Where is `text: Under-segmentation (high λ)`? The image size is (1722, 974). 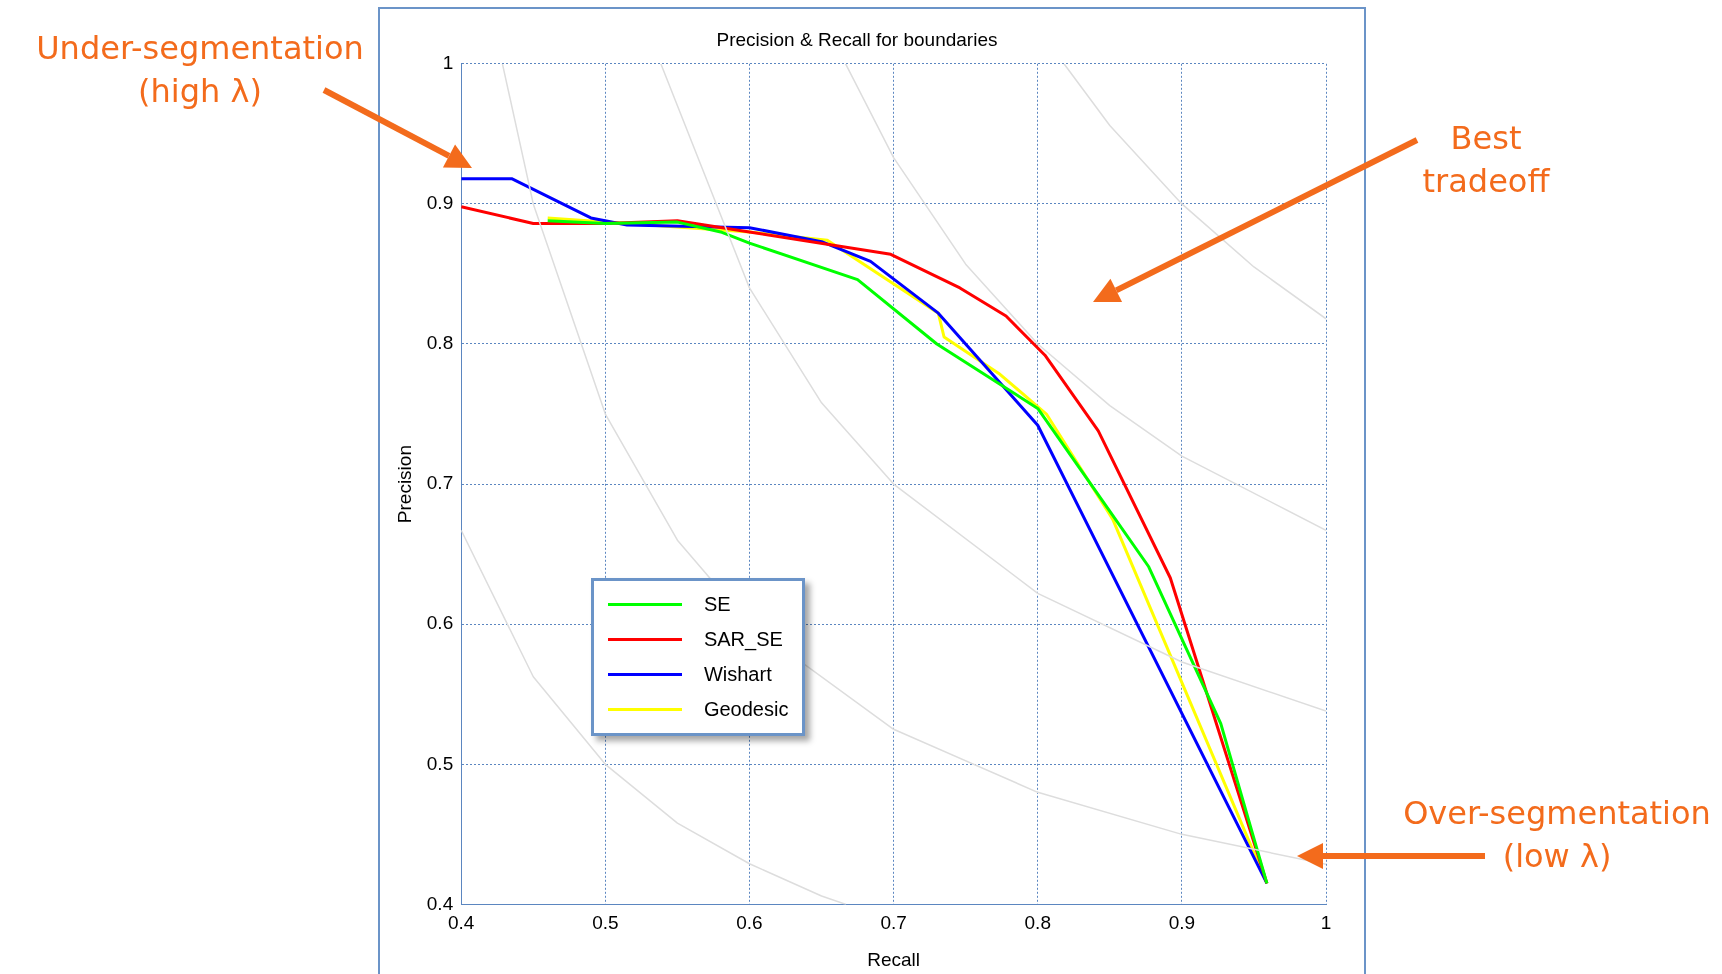 text: Under-segmentation (high λ) is located at coordinates (200, 69).